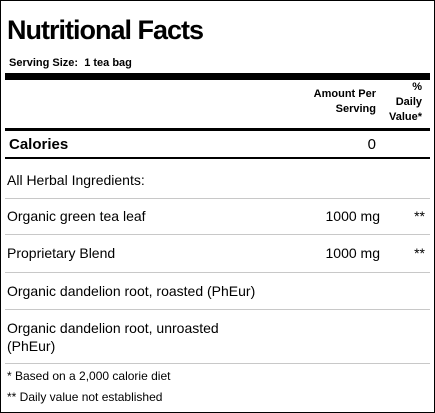  What do you see at coordinates (108, 63) in the screenshot?
I see `serving-size-value: 1 tea bag` at bounding box center [108, 63].